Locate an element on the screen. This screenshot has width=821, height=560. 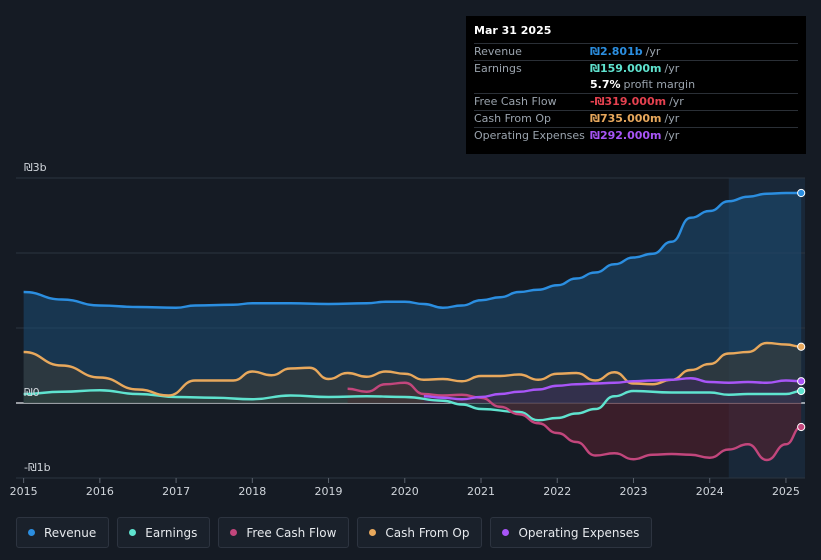
series-end-dots is located at coordinates (801, 310).